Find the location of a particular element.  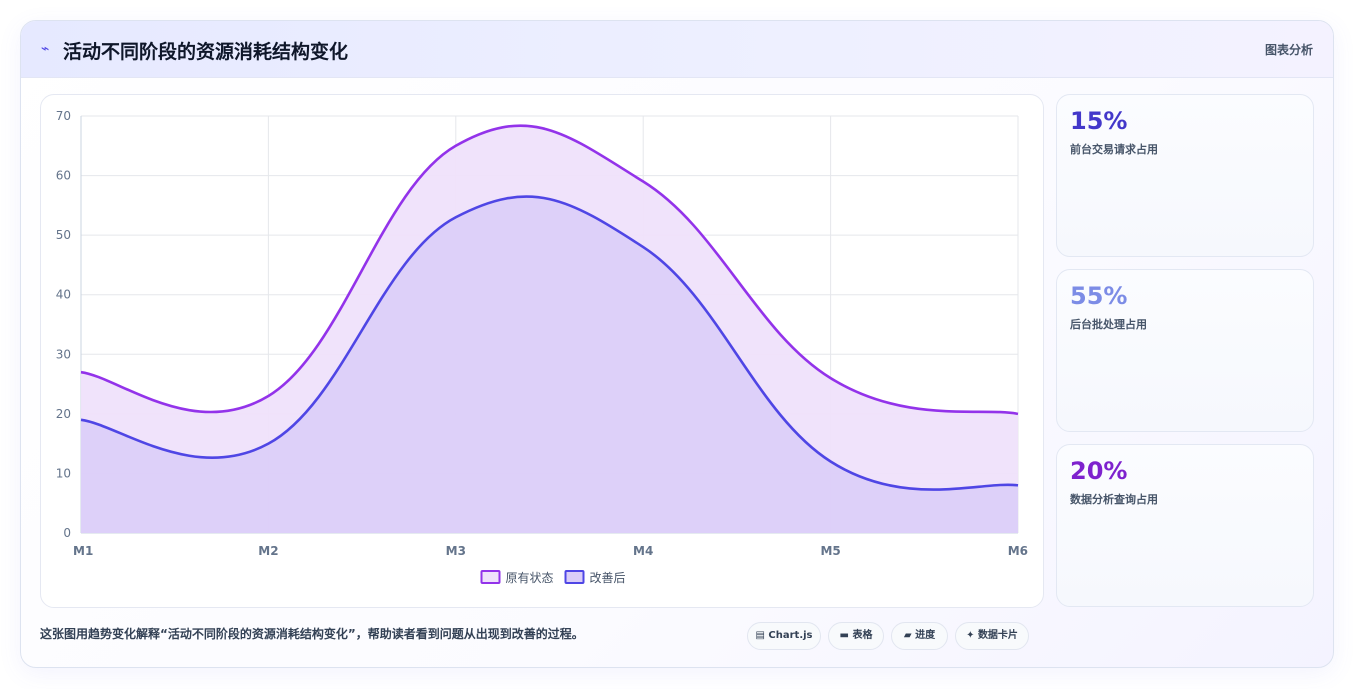

progress-icon: ▰ is located at coordinates (907, 635).